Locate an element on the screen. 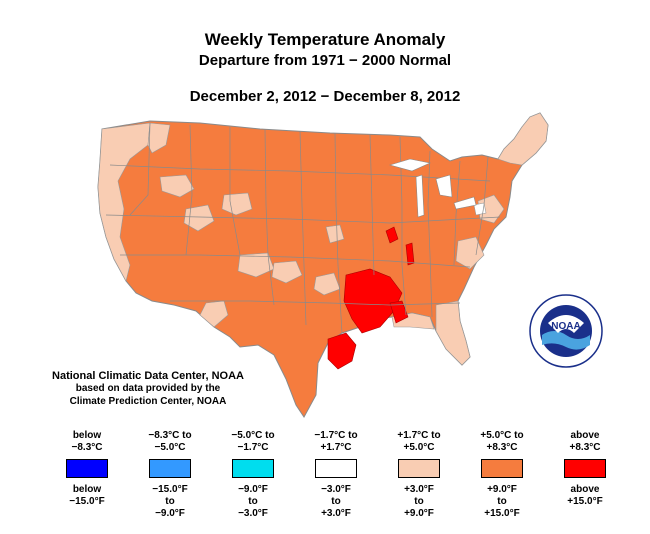  strong-anomaly-regions is located at coordinates (371, 298).